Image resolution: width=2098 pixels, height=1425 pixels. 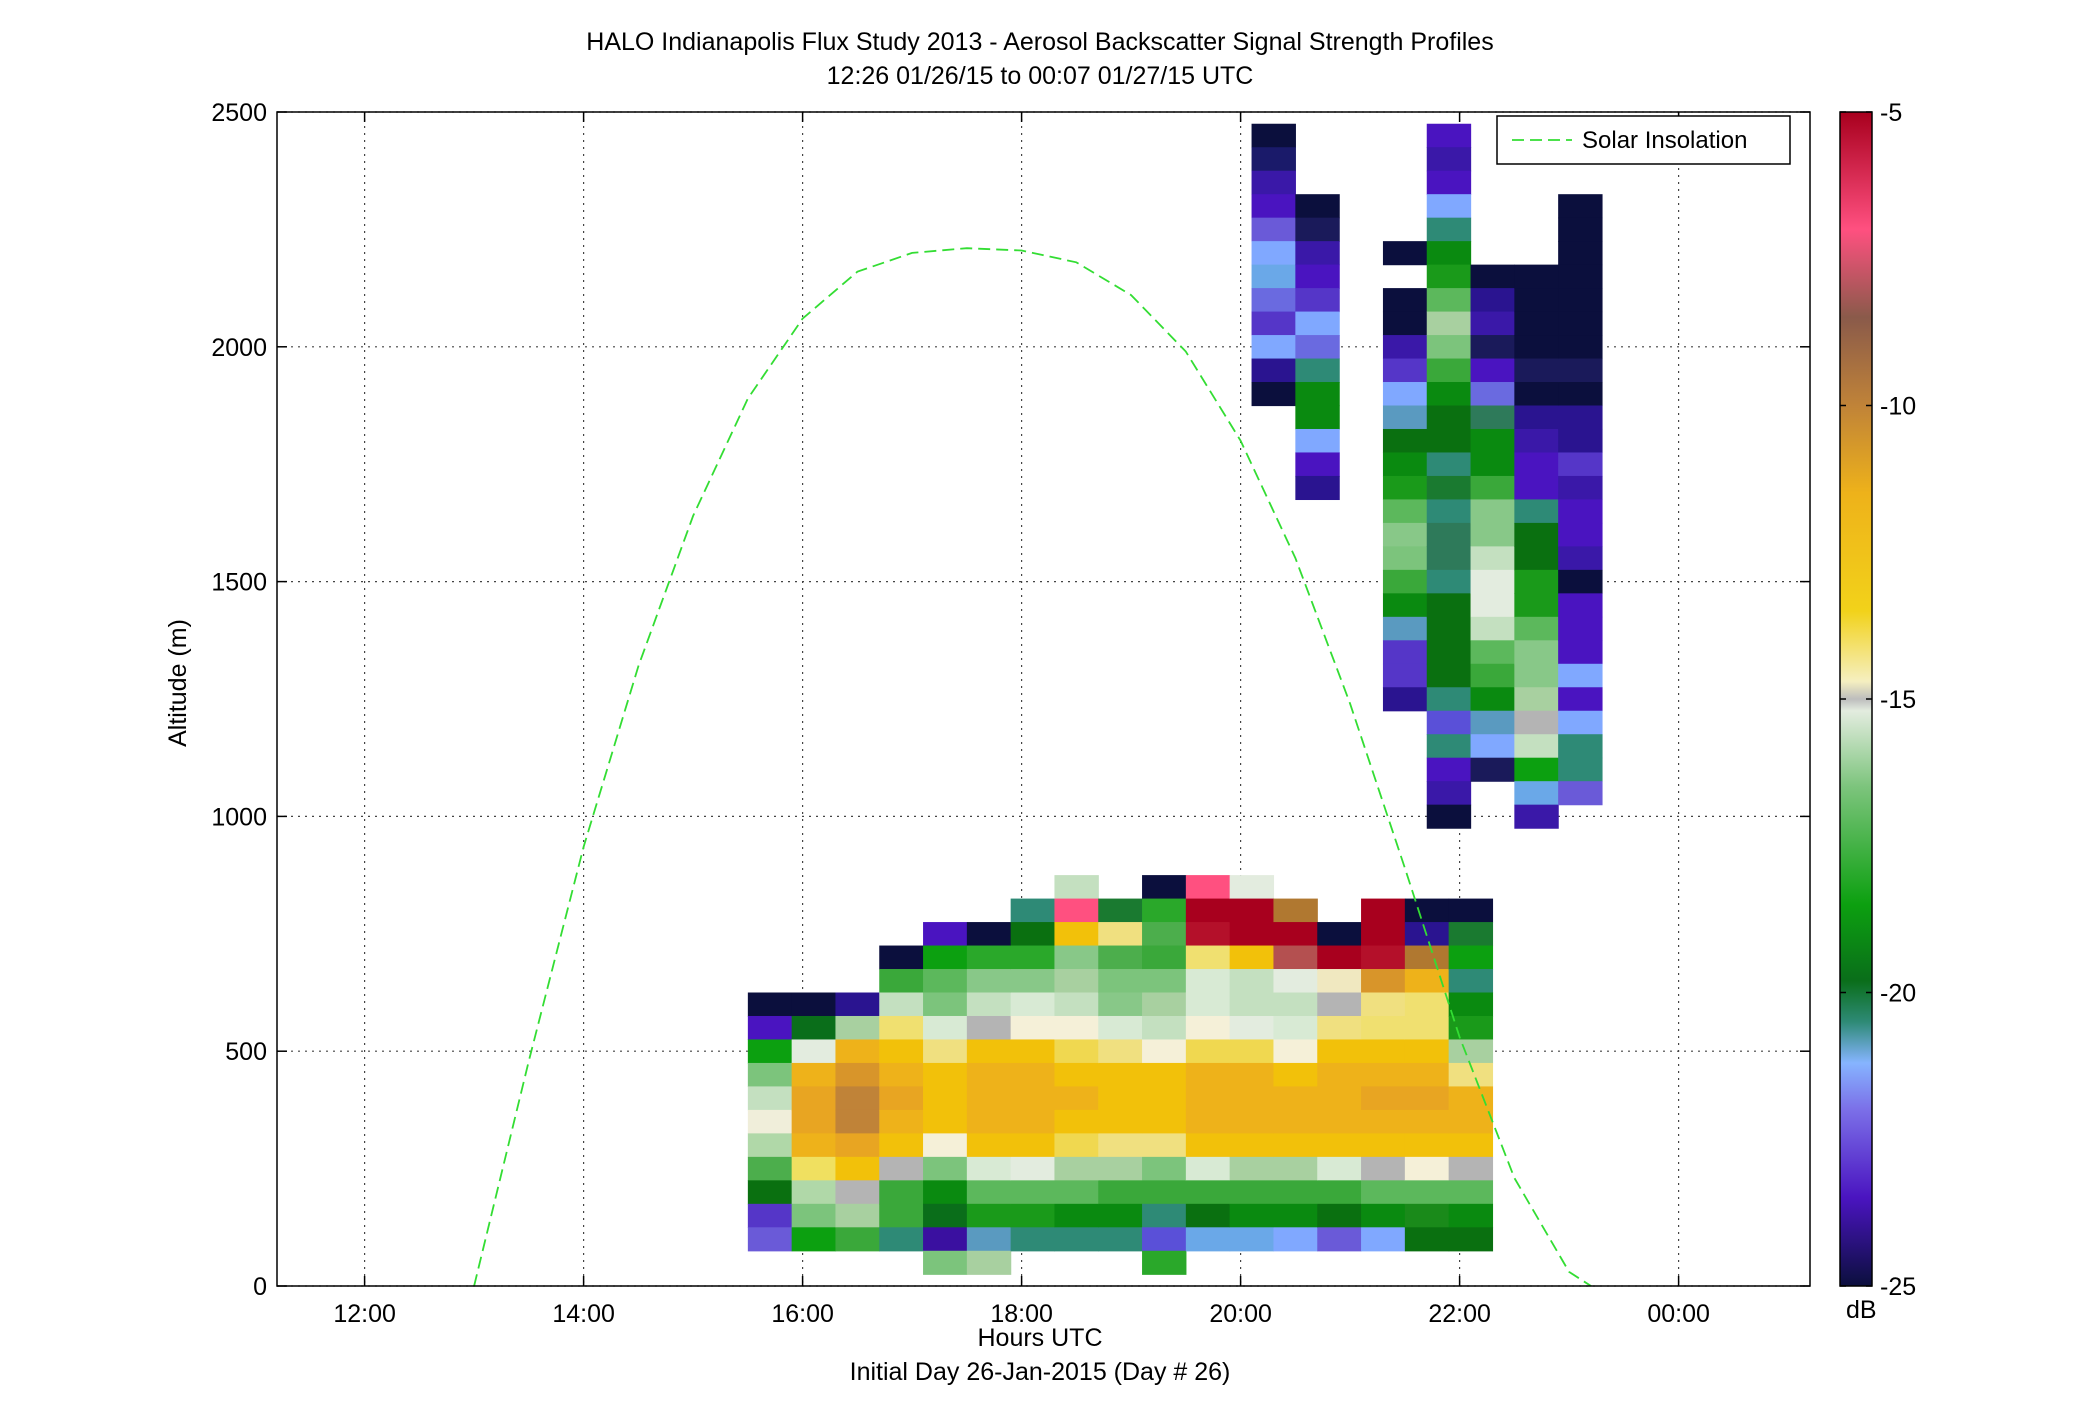 What do you see at coordinates (1861, 1310) in the screenshot?
I see `colorbar-unit-label: dB` at bounding box center [1861, 1310].